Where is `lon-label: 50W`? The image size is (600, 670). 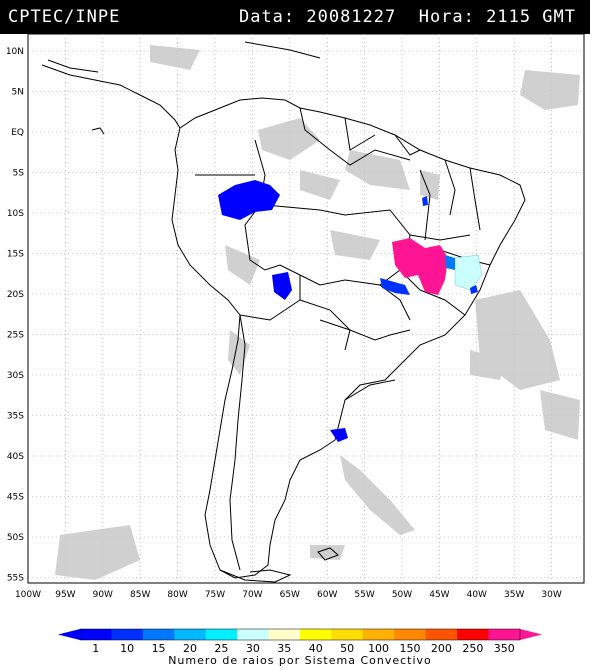
lon-label: 50W is located at coordinates (402, 595).